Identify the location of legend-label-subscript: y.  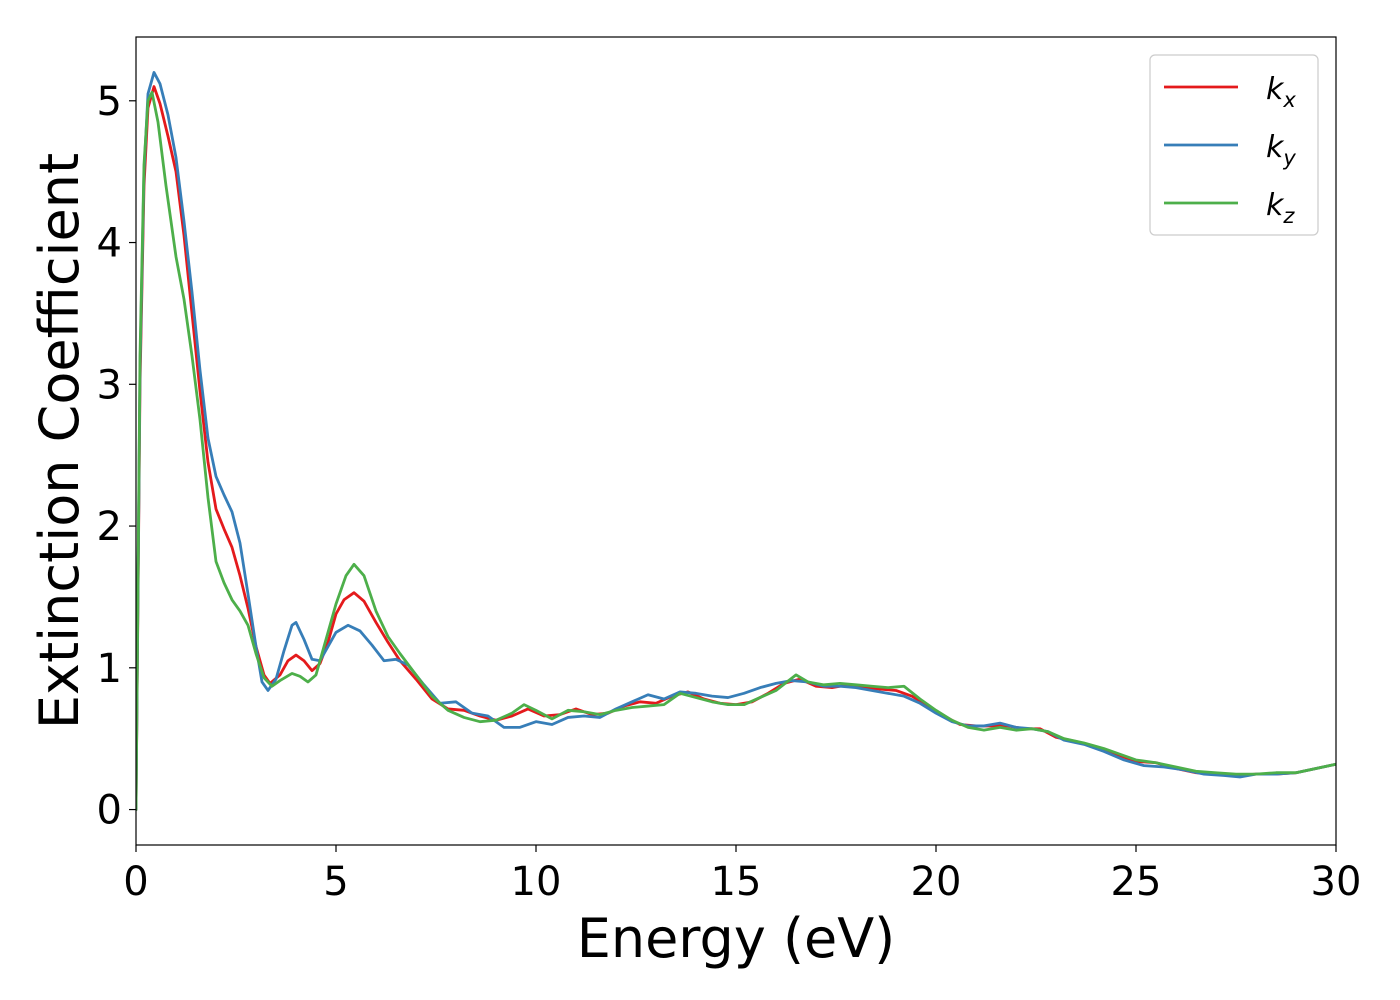
(1289, 158).